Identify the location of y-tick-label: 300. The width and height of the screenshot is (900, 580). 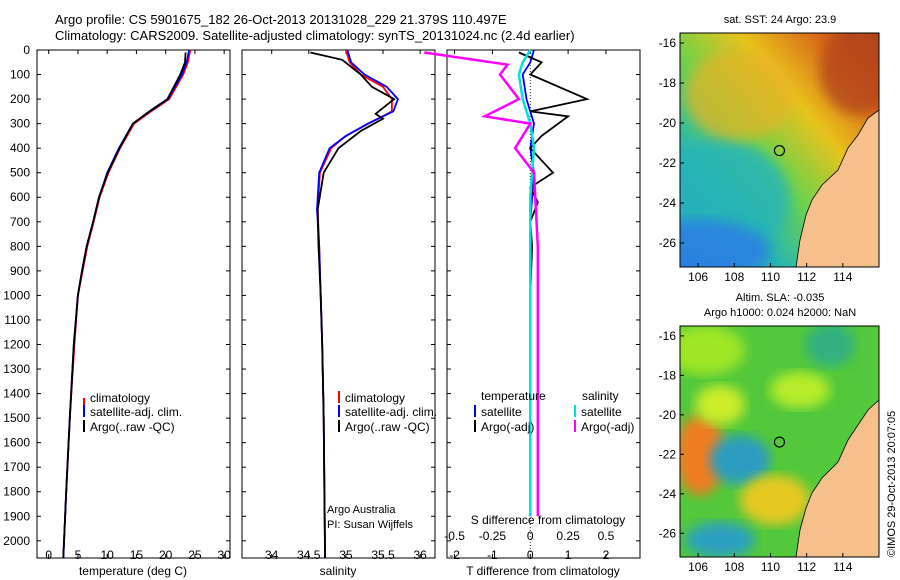
(20, 124).